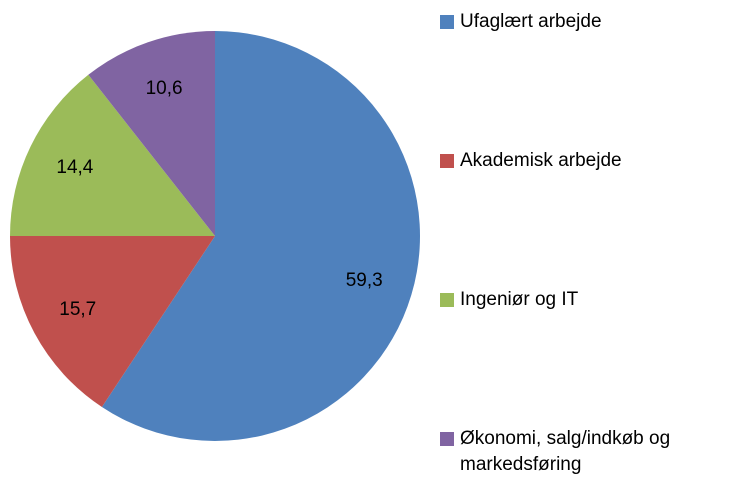 This screenshot has height=478, width=734. Describe the element at coordinates (77, 309) in the screenshot. I see `data-label: 15,7` at that location.